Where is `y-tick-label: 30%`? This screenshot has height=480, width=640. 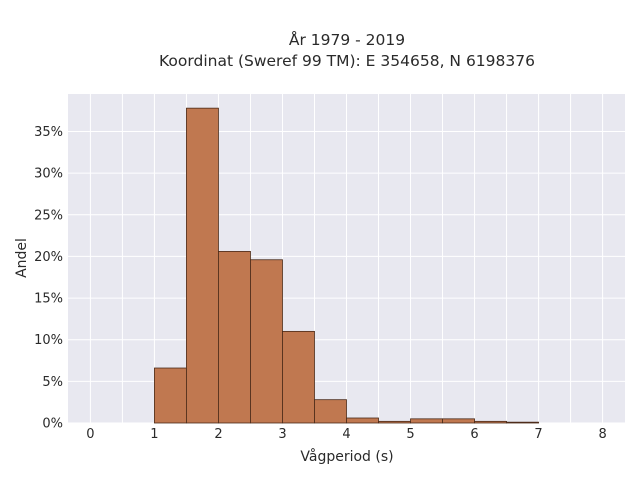
y-tick-label: 30% is located at coordinates (48, 174).